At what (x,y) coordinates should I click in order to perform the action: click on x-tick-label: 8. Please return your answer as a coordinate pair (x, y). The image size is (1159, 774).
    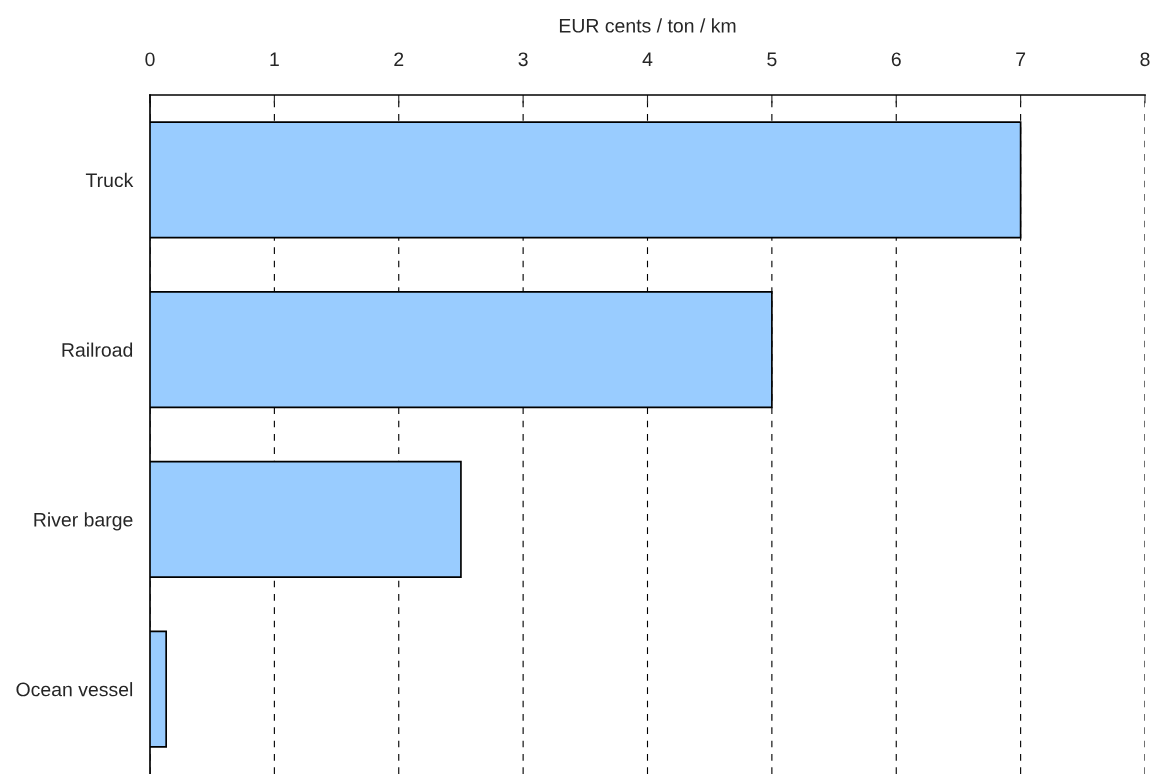
    Looking at the image, I should click on (1145, 59).